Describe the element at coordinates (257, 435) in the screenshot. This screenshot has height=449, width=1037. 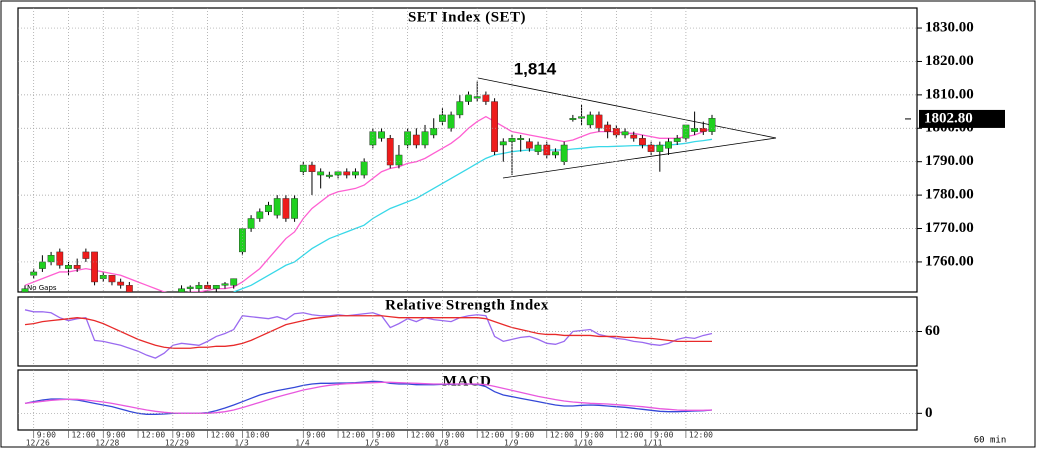
I see `x-tick-label: 10:00` at that location.